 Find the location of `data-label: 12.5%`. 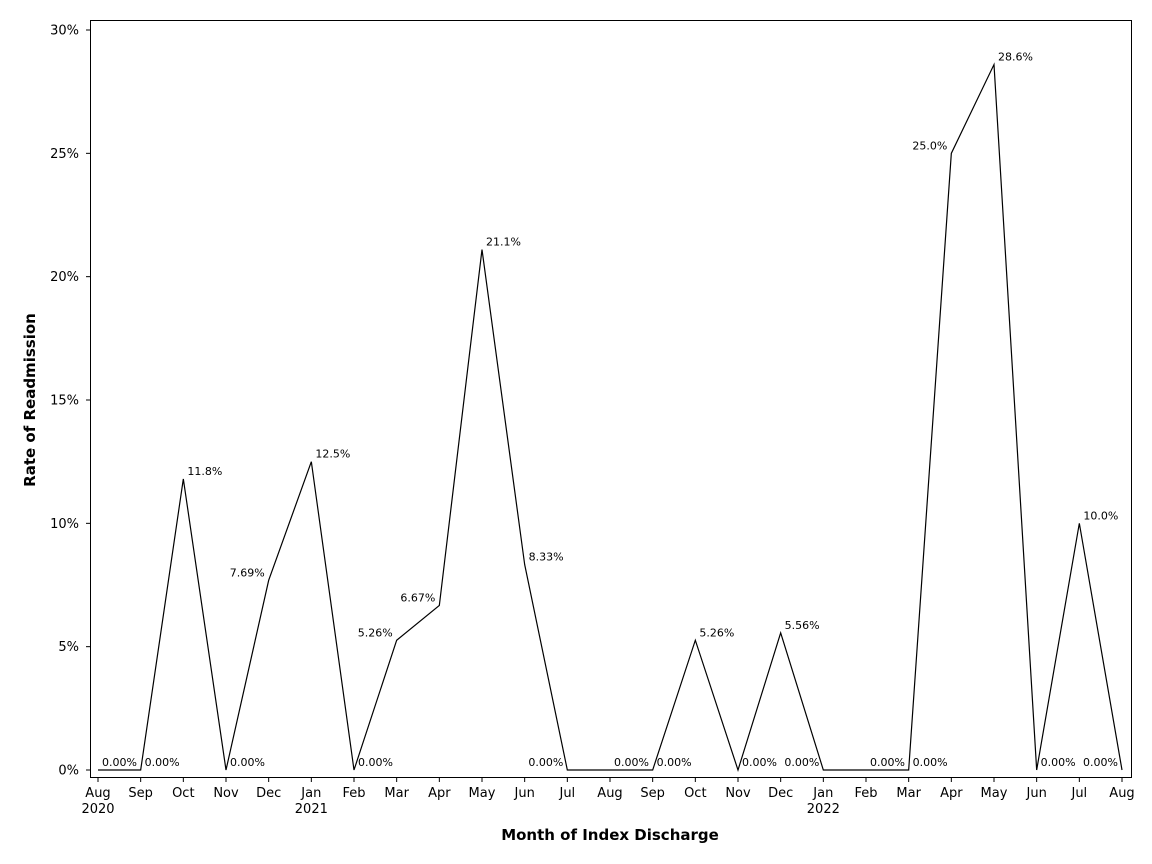

data-label: 12.5% is located at coordinates (332, 454).